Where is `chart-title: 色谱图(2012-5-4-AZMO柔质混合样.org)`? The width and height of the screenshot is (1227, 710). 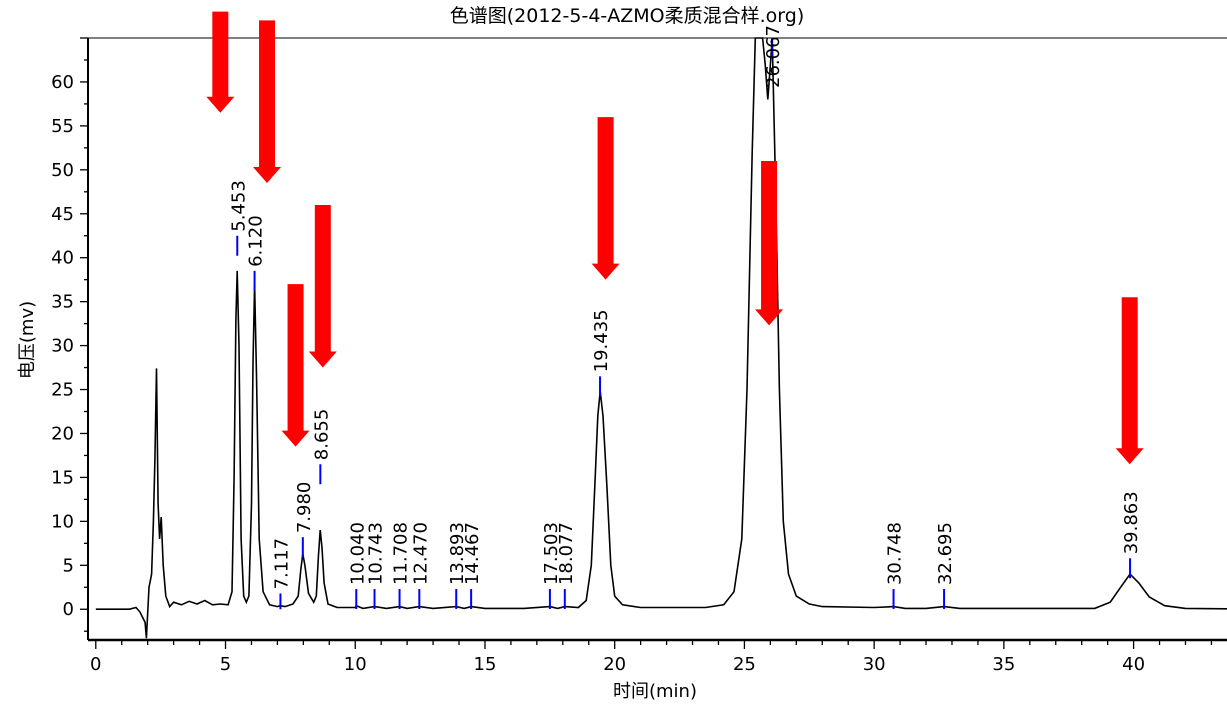 chart-title: 色谱图(2012-5-4-AZMO柔质混合样.org) is located at coordinates (627, 16).